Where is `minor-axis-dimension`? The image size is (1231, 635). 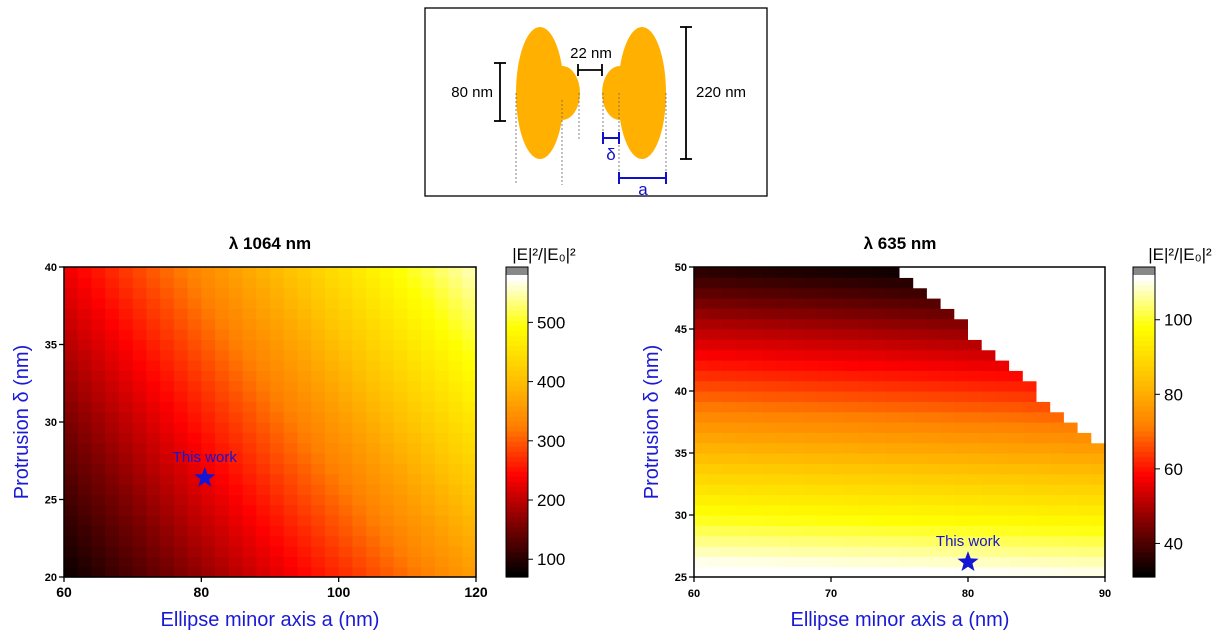
minor-axis-dimension is located at coordinates (642, 178).